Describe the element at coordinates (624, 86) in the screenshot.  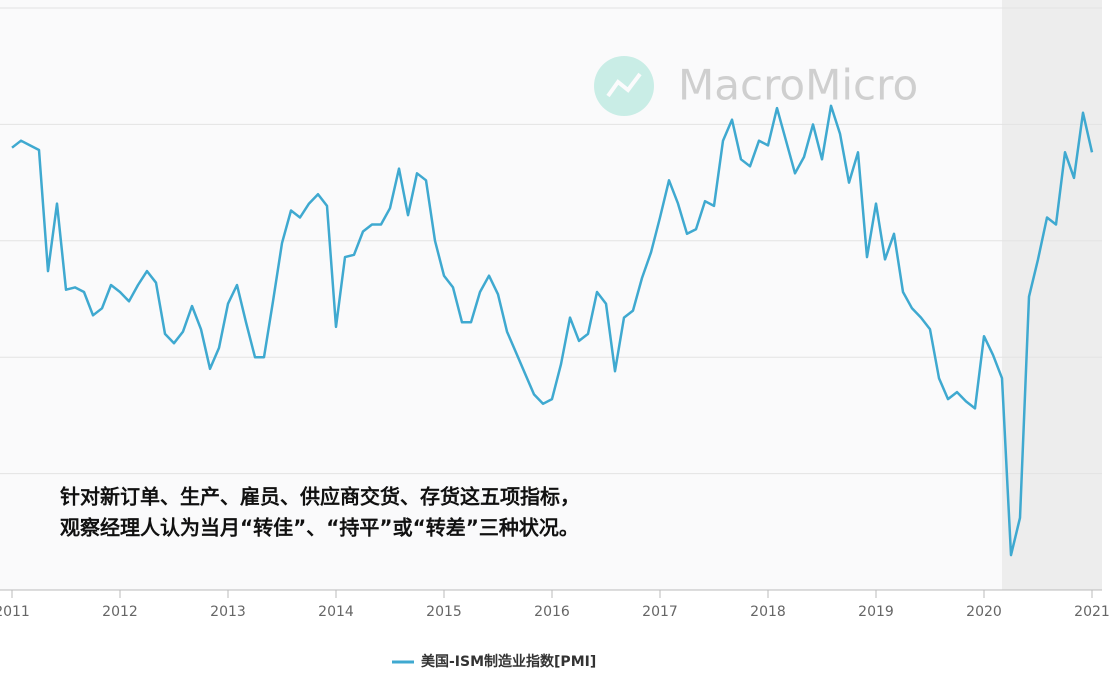
I see `watermark-logo` at that location.